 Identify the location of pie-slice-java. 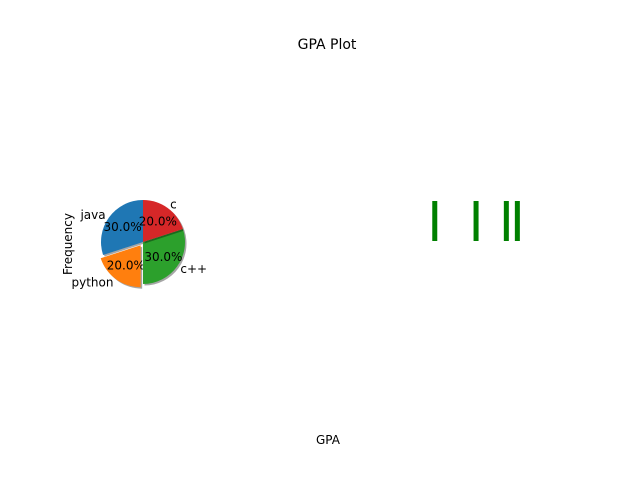
(121, 227).